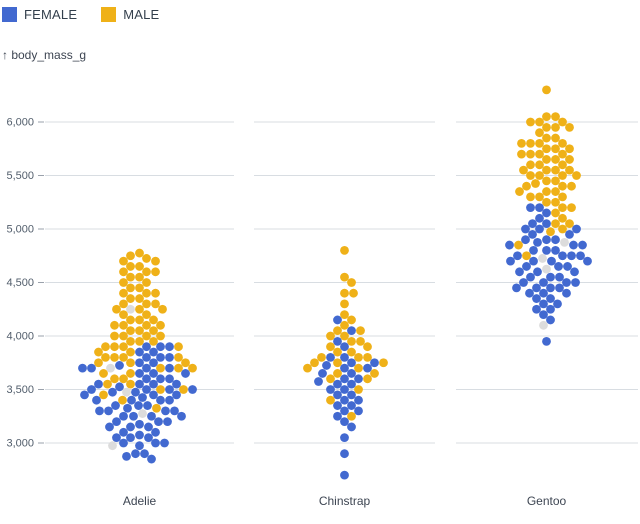  I want to click on y-tick-label: 5,000, so click(20, 230).